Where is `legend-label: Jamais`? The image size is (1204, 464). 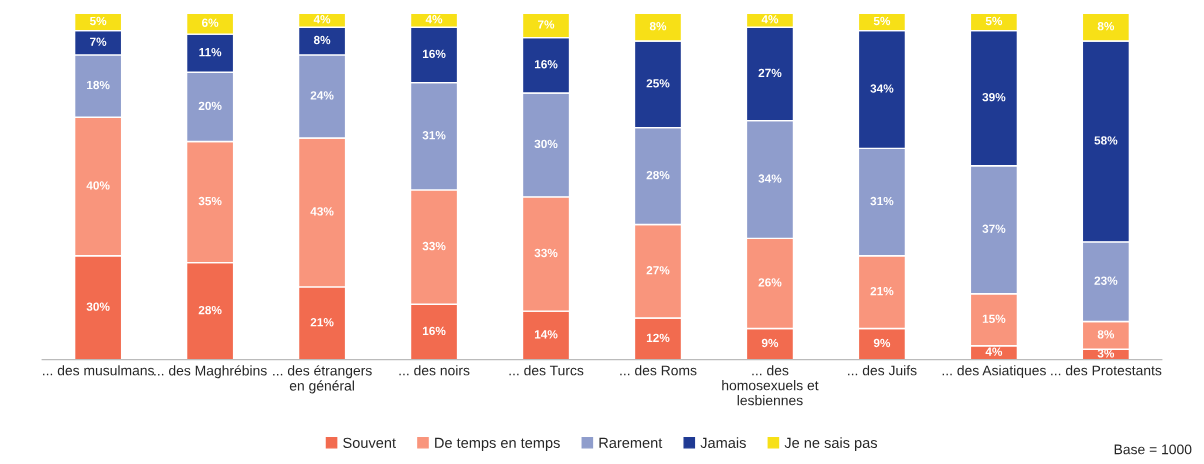 legend-label: Jamais is located at coordinates (723, 442).